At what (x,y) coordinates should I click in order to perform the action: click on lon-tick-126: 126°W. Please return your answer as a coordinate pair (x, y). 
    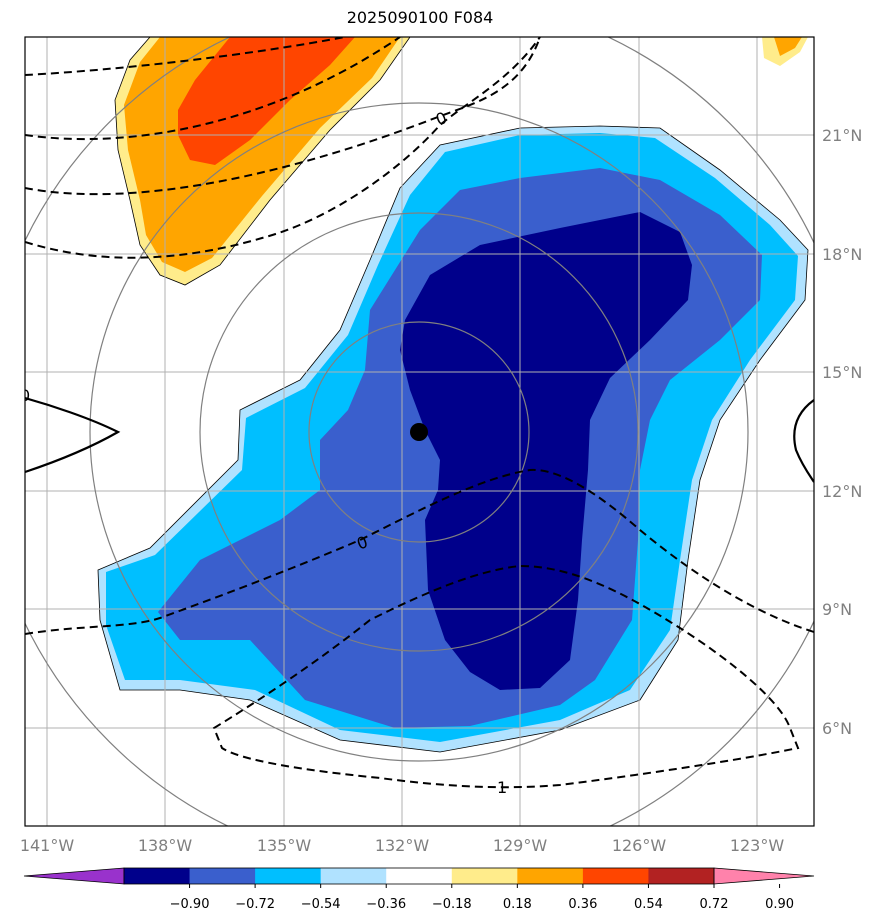
    Looking at the image, I should click on (639, 845).